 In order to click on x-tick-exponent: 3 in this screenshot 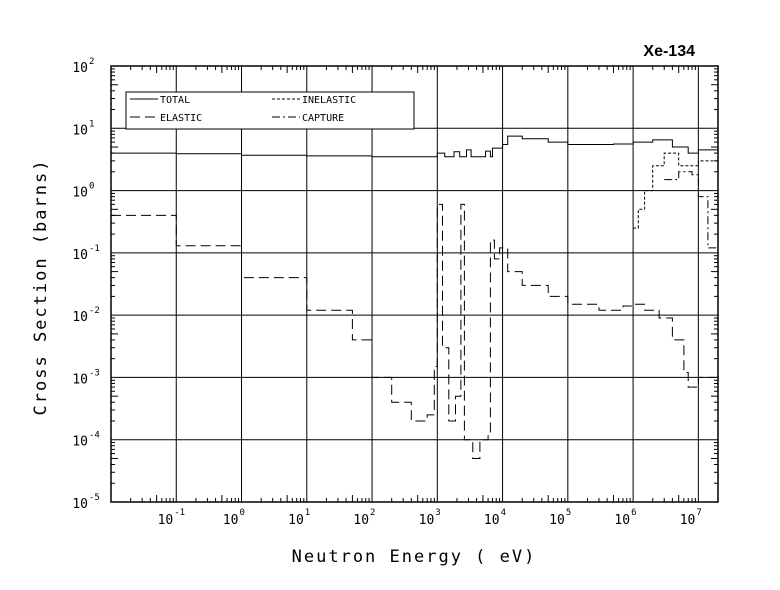, I will do `click(437, 513)`.